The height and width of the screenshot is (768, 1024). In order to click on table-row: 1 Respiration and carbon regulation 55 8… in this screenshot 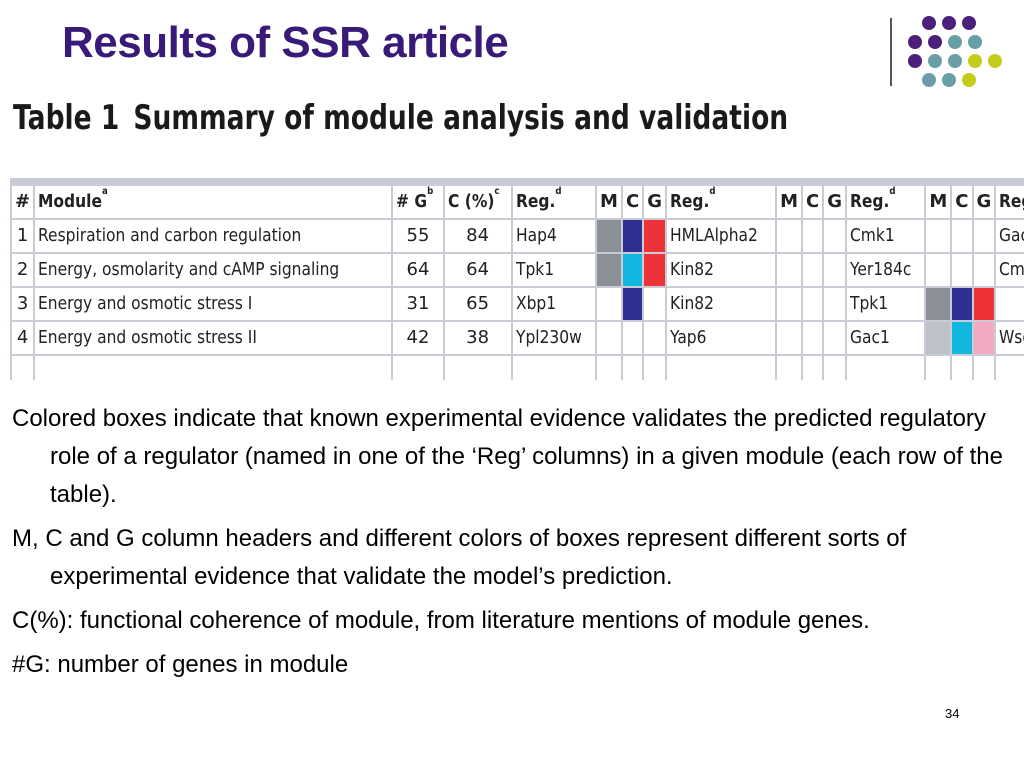, I will do `click(517, 236)`.